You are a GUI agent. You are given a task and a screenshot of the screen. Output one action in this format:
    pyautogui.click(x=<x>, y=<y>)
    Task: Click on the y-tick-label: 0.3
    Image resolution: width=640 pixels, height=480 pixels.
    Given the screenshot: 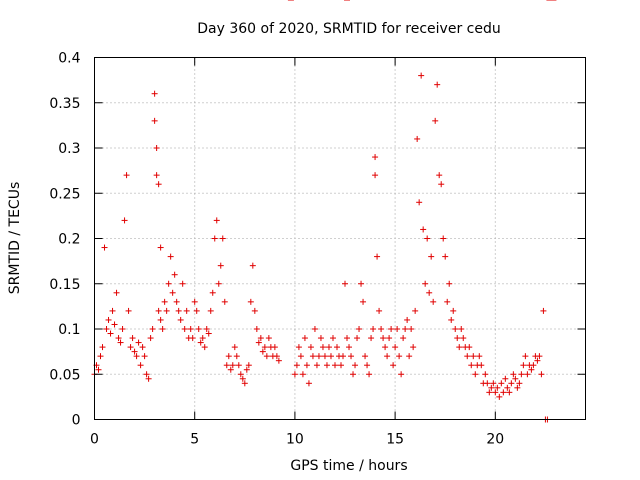 What is the action you would take?
    pyautogui.click(x=69, y=149)
    